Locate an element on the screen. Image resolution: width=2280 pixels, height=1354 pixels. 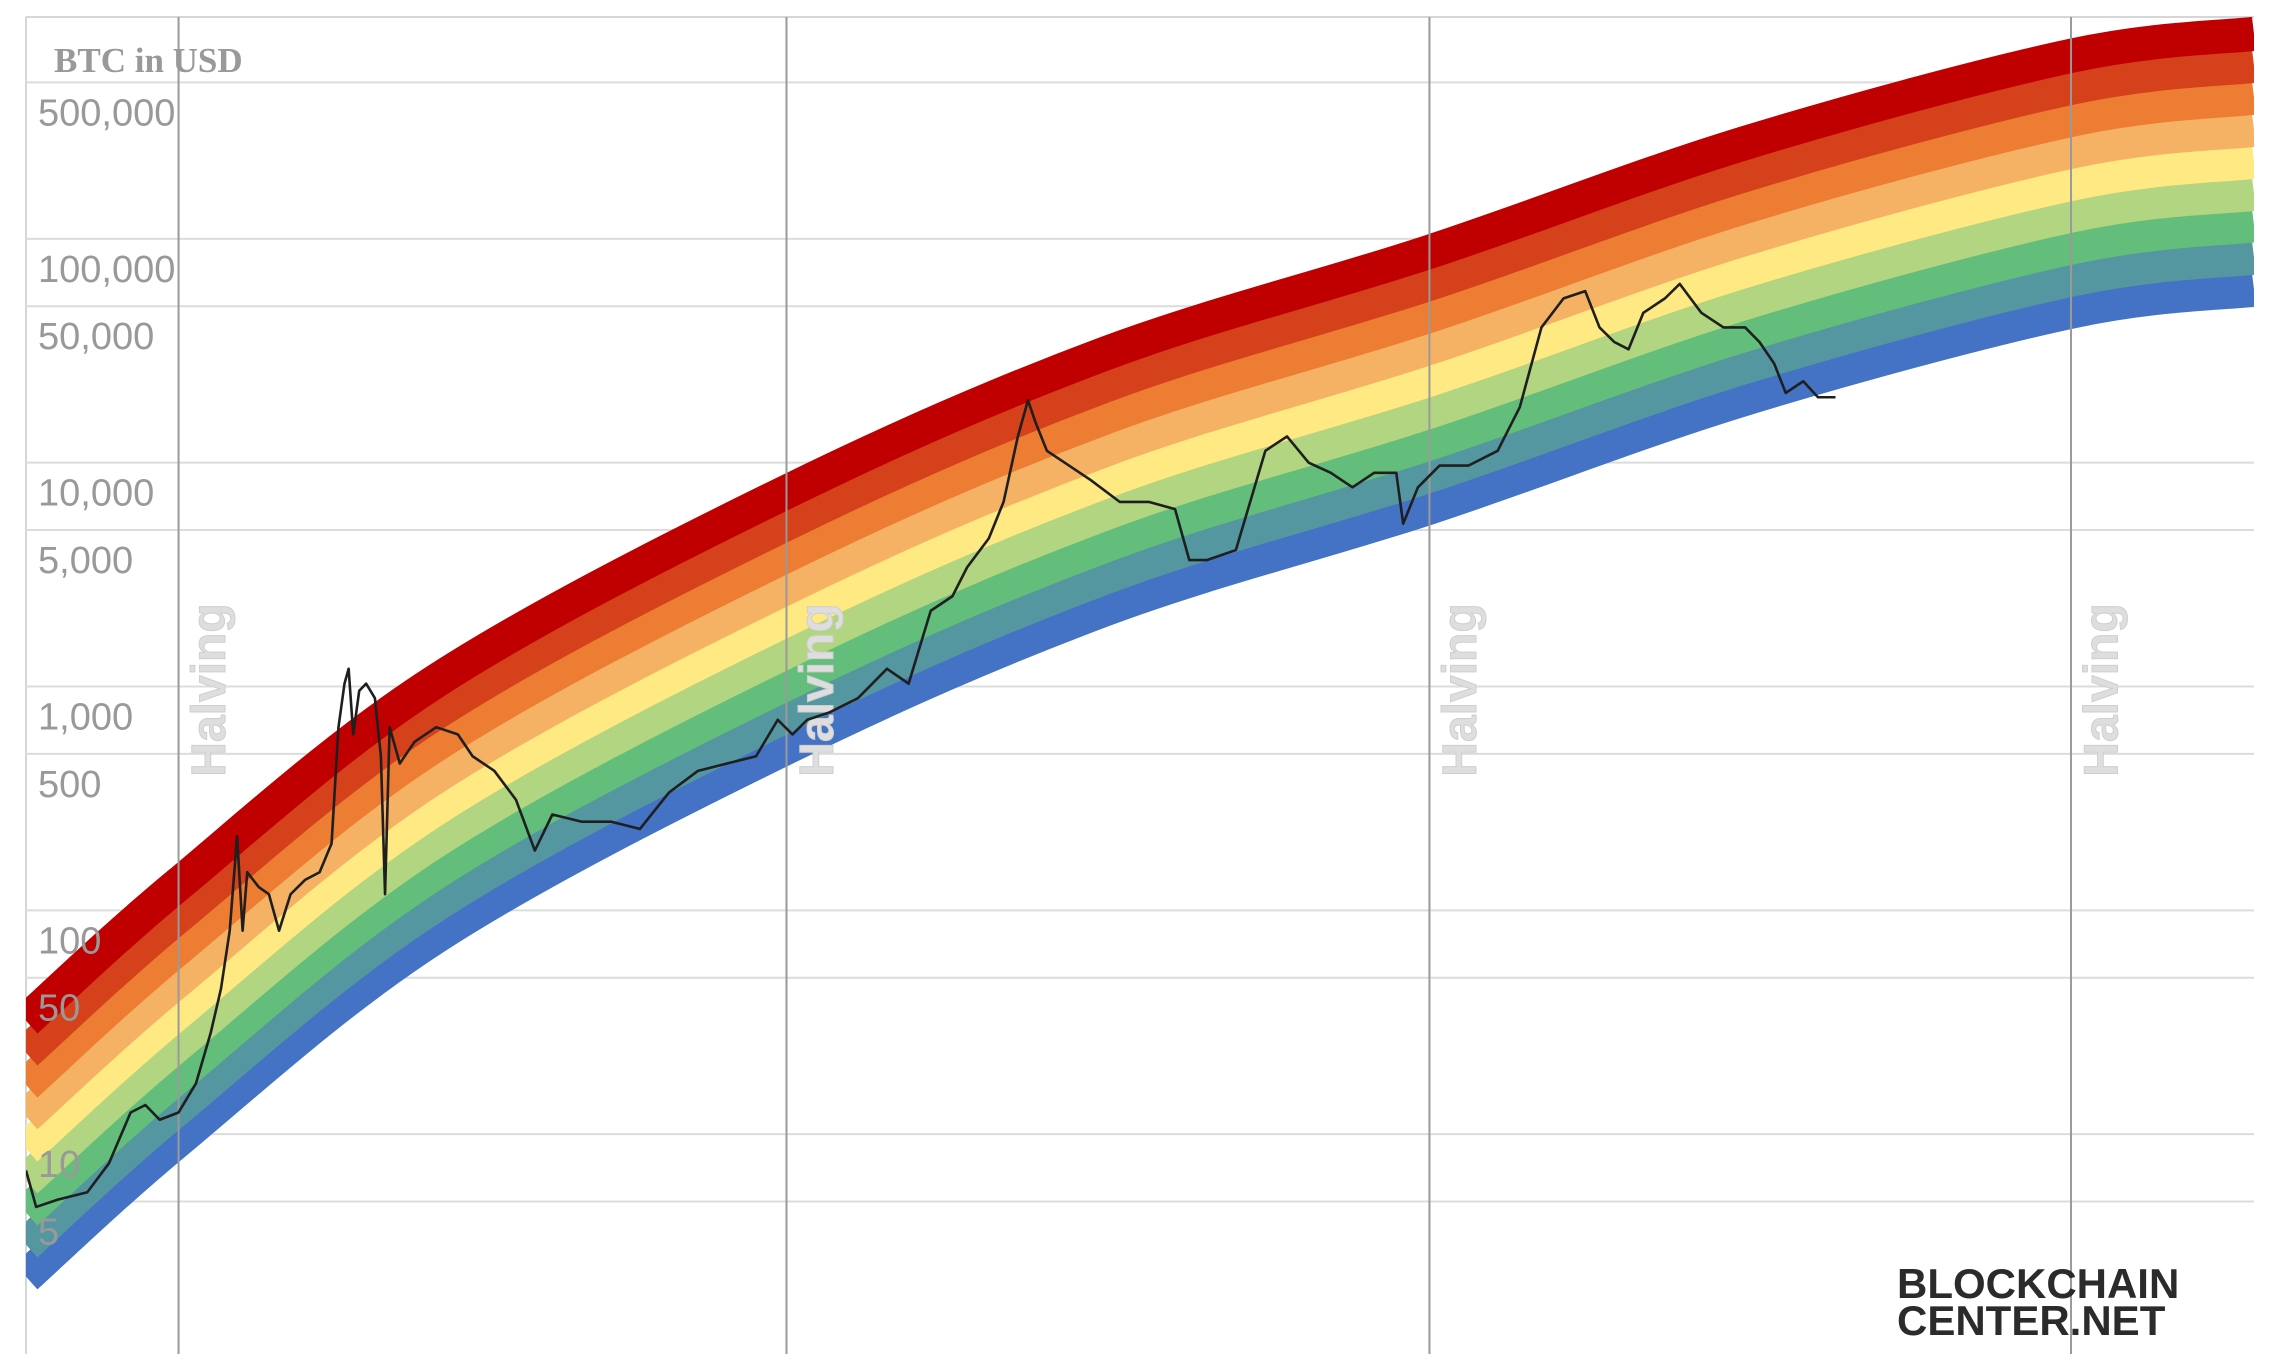
watermark: CENTER.NET is located at coordinates (2031, 1320).